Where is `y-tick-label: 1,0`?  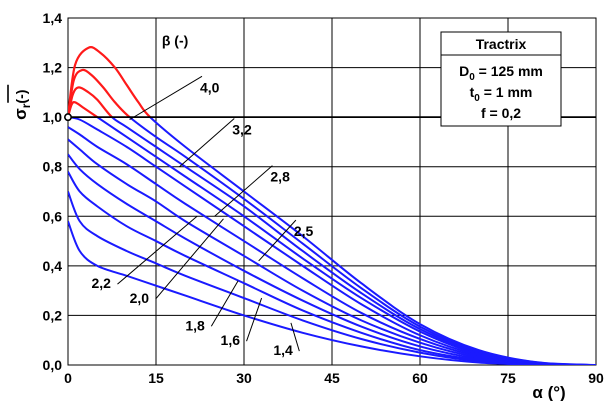
y-tick-label: 1,0 is located at coordinates (53, 117).